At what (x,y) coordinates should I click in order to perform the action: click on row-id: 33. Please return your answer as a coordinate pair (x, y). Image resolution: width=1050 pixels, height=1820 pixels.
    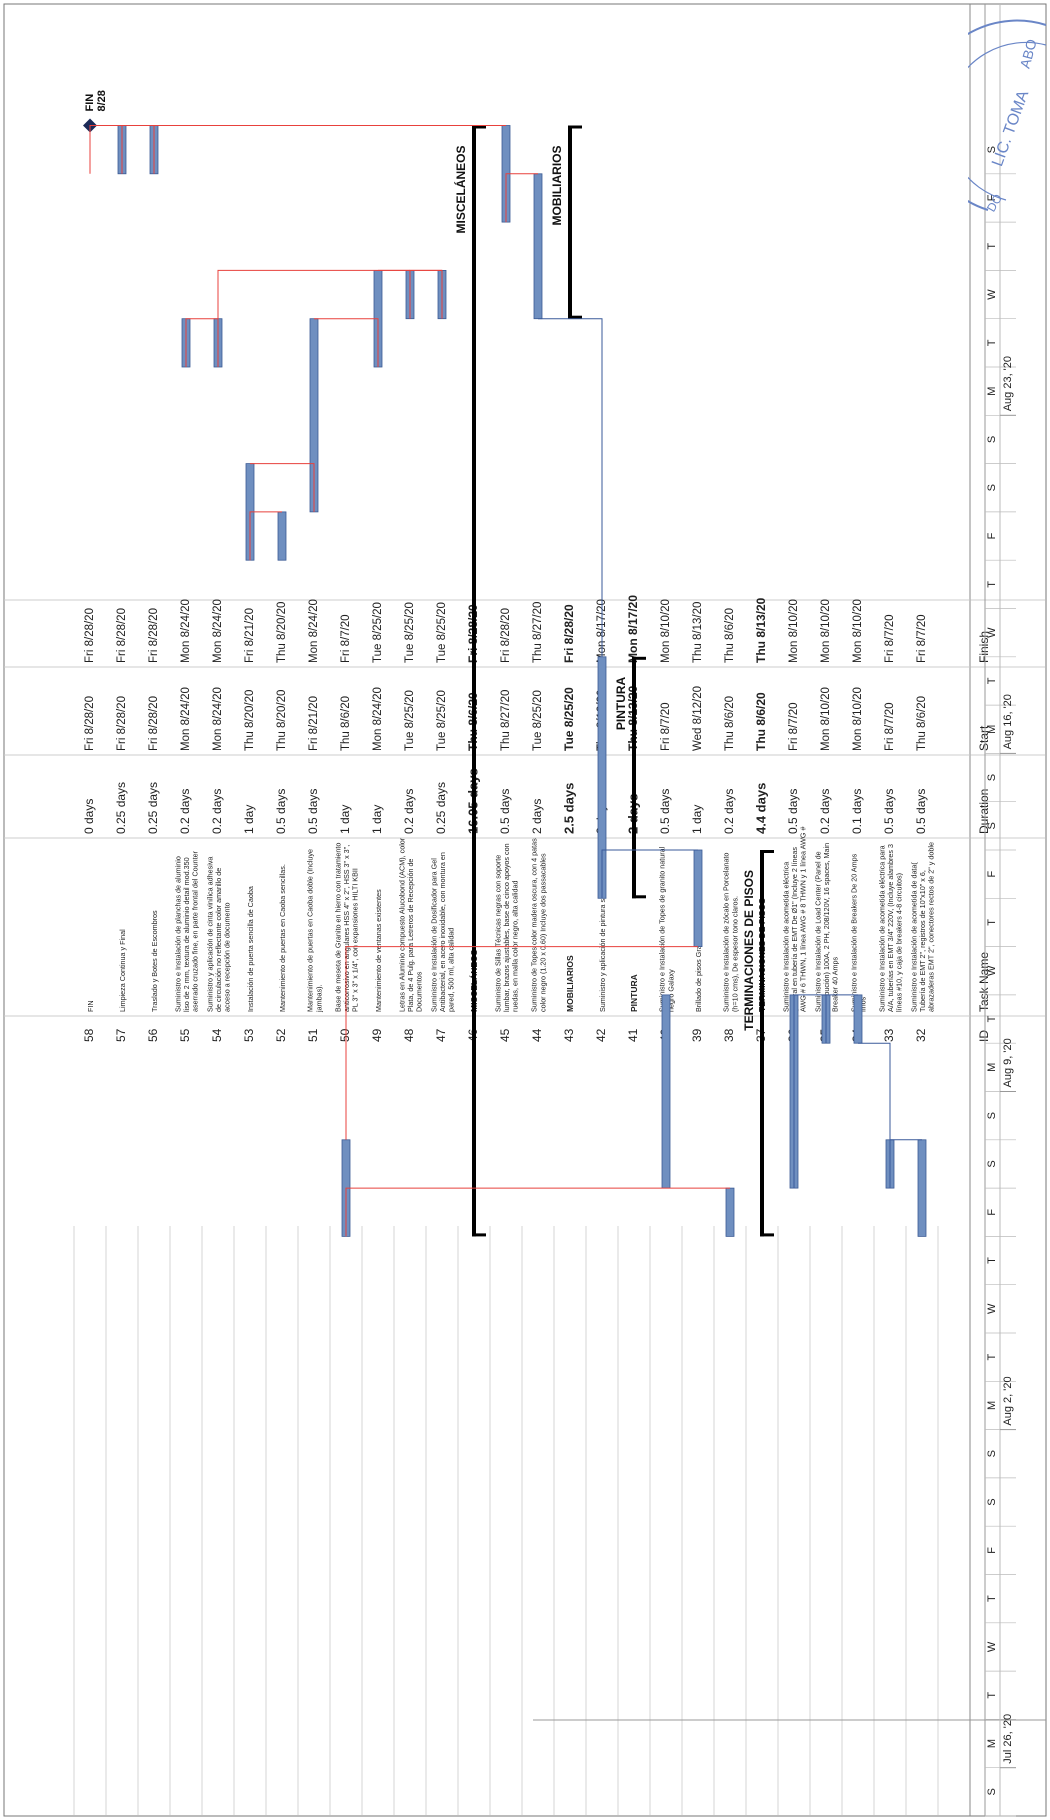
    Looking at the image, I should click on (889, 1035).